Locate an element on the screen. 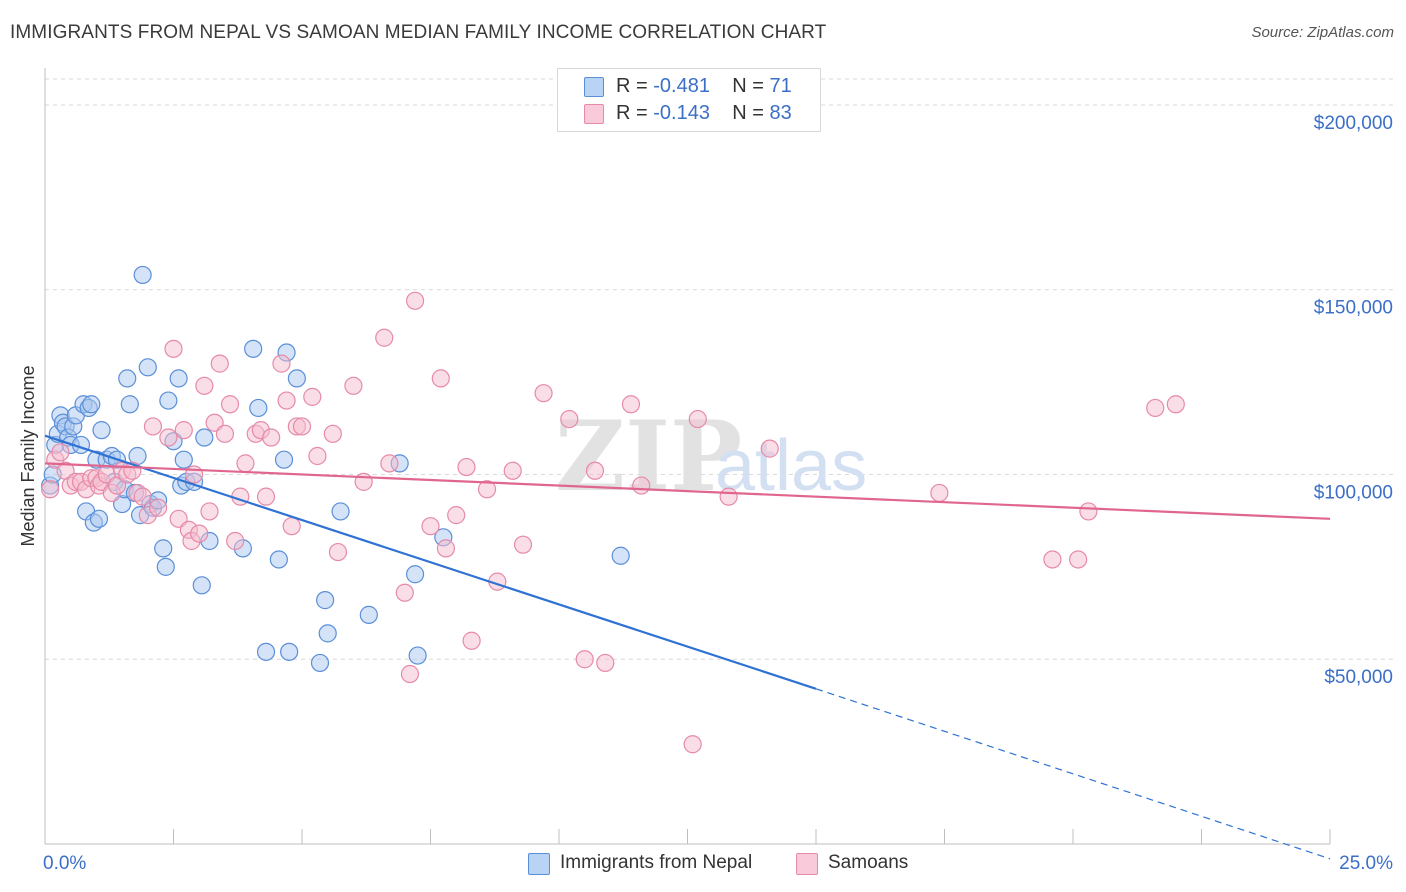  y-axis-label: Median Family Income is located at coordinates (28, 455).